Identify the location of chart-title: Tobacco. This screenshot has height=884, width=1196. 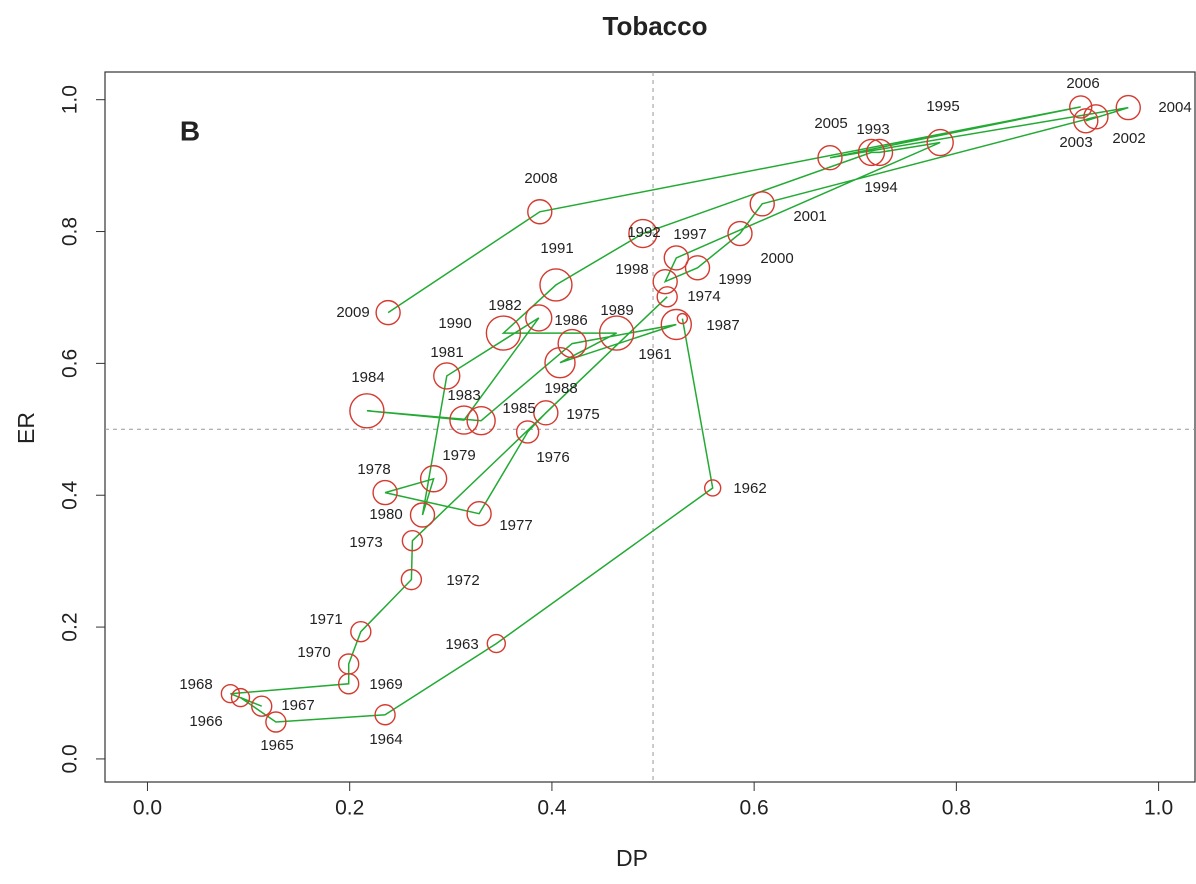
(655, 26).